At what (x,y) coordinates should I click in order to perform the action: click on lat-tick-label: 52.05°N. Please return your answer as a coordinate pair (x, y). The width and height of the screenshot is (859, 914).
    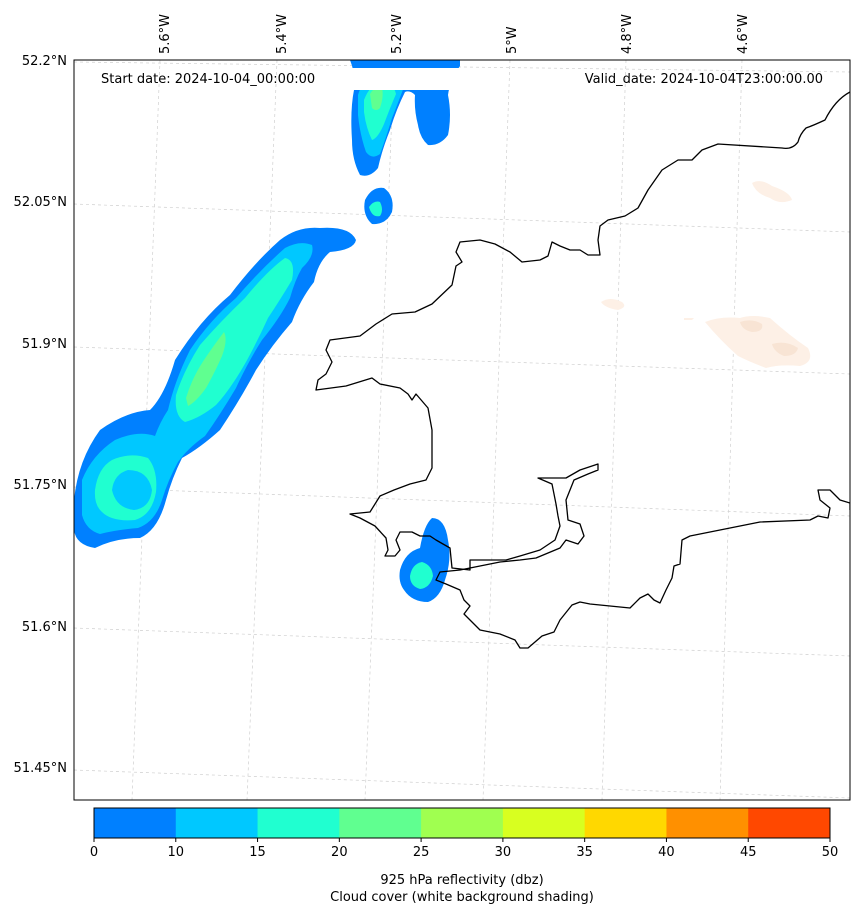
    Looking at the image, I should click on (40, 202).